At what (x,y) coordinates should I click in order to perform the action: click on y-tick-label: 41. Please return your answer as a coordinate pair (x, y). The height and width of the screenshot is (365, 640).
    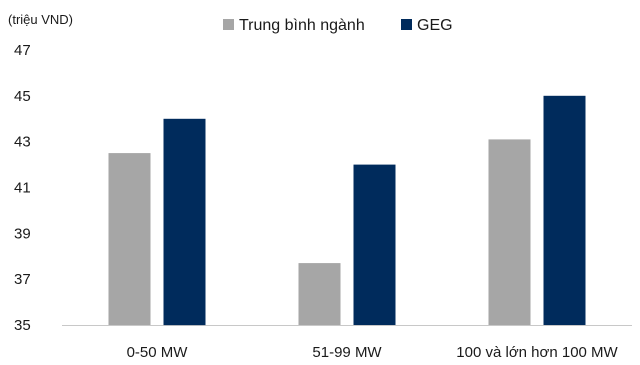
    Looking at the image, I should click on (22, 188).